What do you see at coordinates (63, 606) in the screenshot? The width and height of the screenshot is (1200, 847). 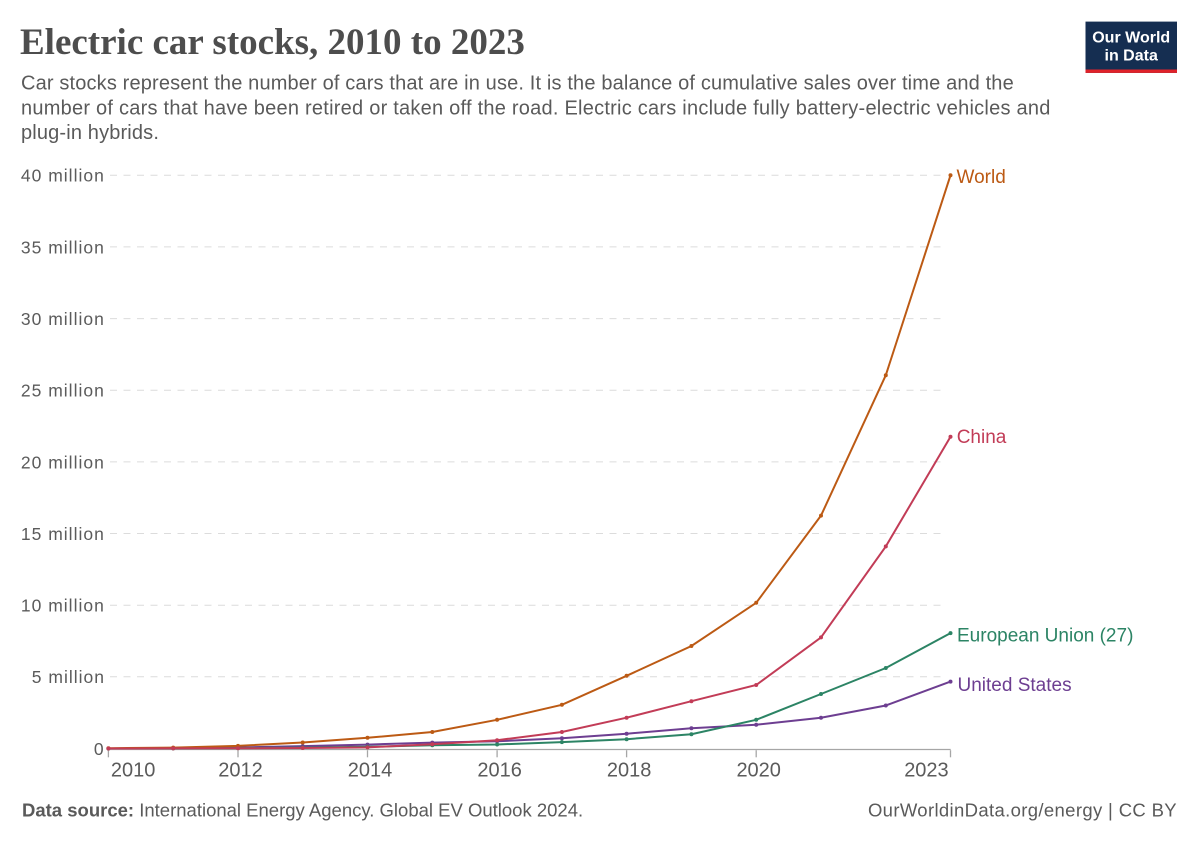 I see `svg-text: 10 million` at bounding box center [63, 606].